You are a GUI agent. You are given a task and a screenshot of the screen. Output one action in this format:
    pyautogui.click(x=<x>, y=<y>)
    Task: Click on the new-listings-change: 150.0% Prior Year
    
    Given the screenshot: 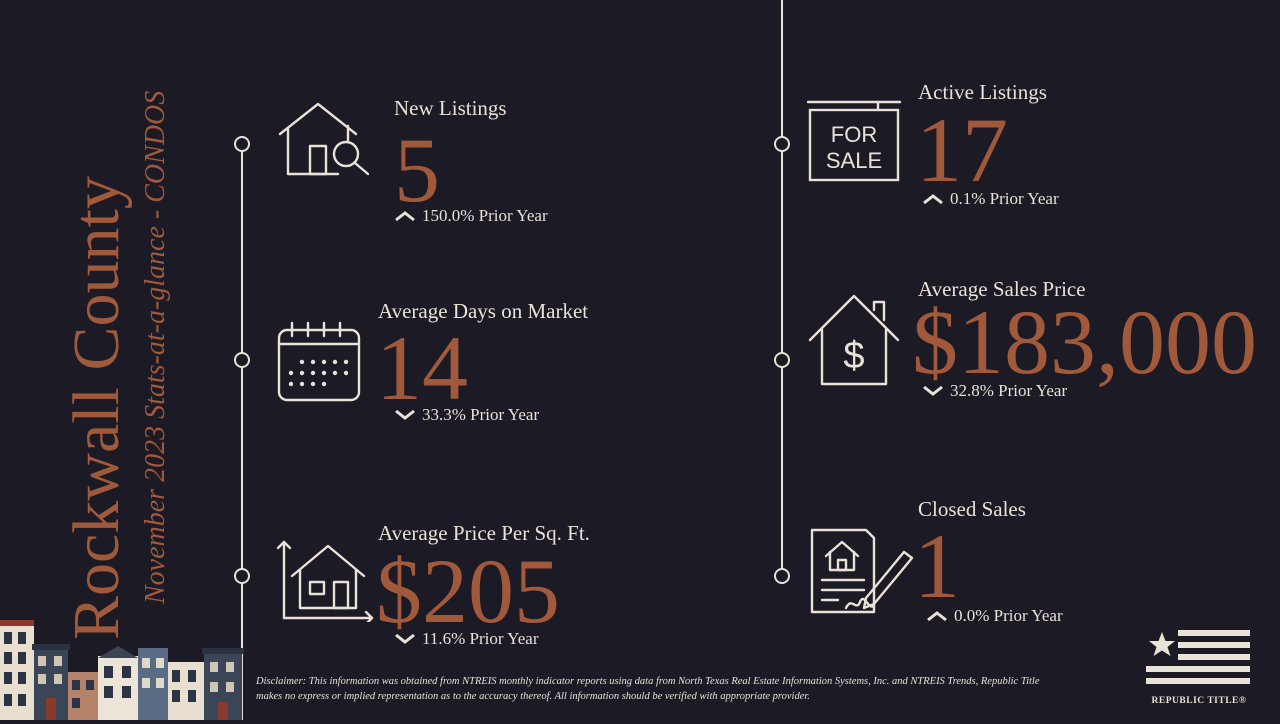 What is the action you would take?
    pyautogui.click(x=471, y=216)
    